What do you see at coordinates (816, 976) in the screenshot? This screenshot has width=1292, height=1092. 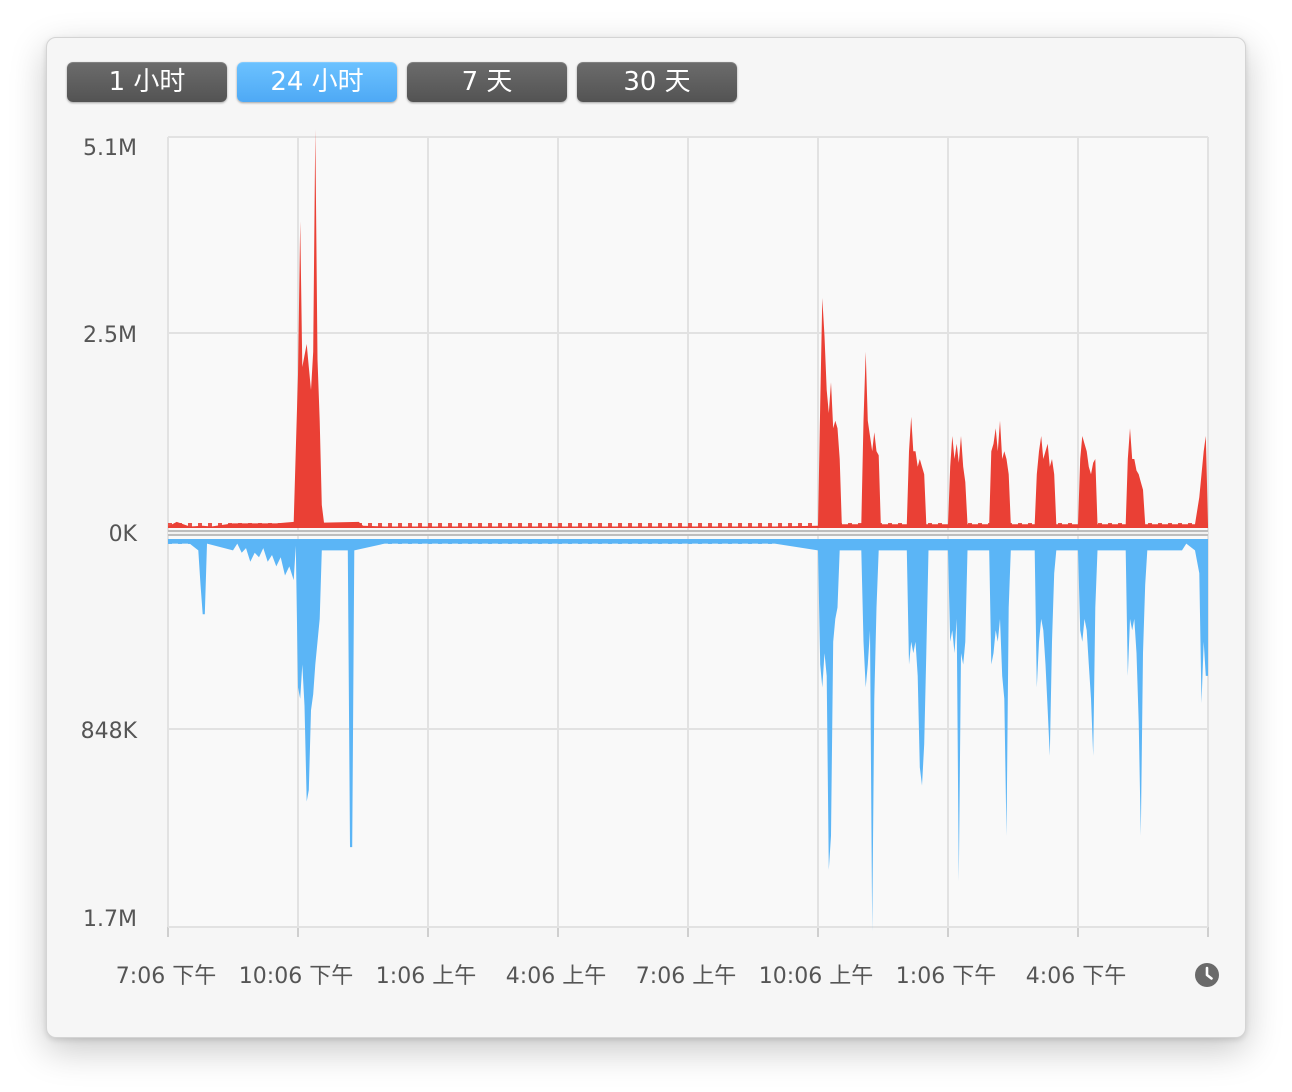 I see `x-tick-label: 10:06 上午` at bounding box center [816, 976].